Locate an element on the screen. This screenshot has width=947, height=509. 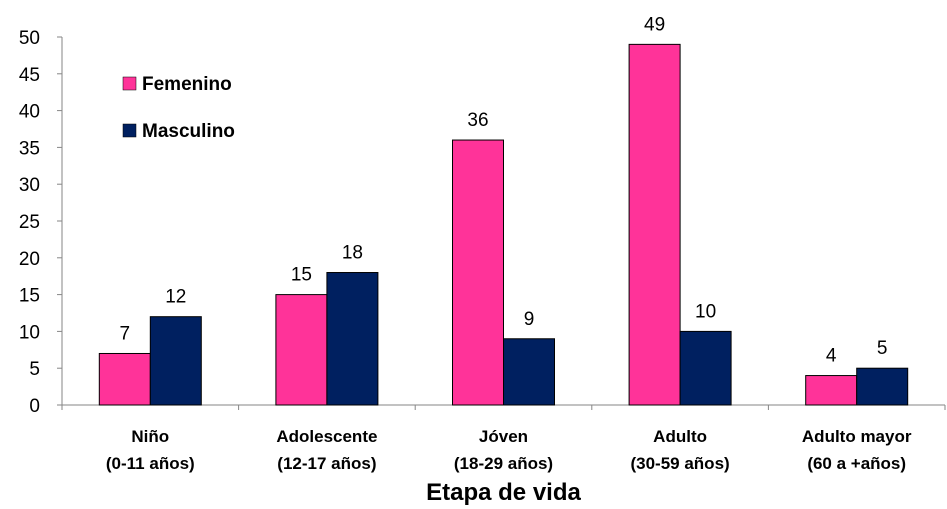
data-label-femenino-0: 7 is located at coordinates (125, 333).